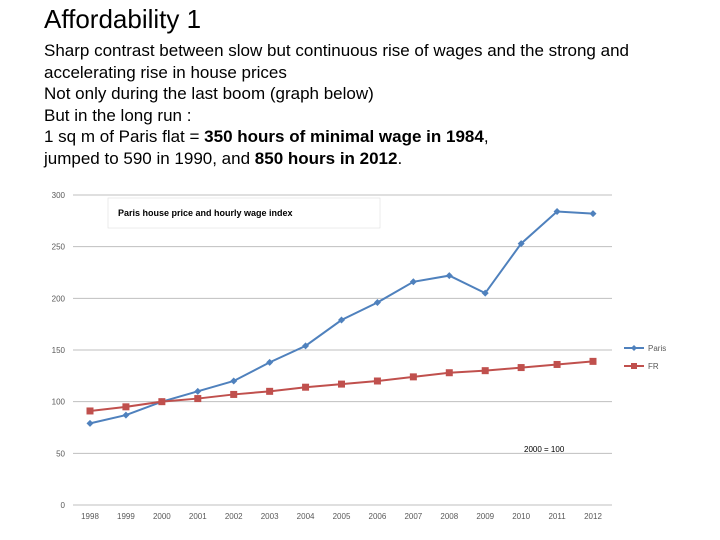 This screenshot has width=720, height=540. Describe the element at coordinates (59, 195) in the screenshot. I see `y-tick-label: 300` at that location.